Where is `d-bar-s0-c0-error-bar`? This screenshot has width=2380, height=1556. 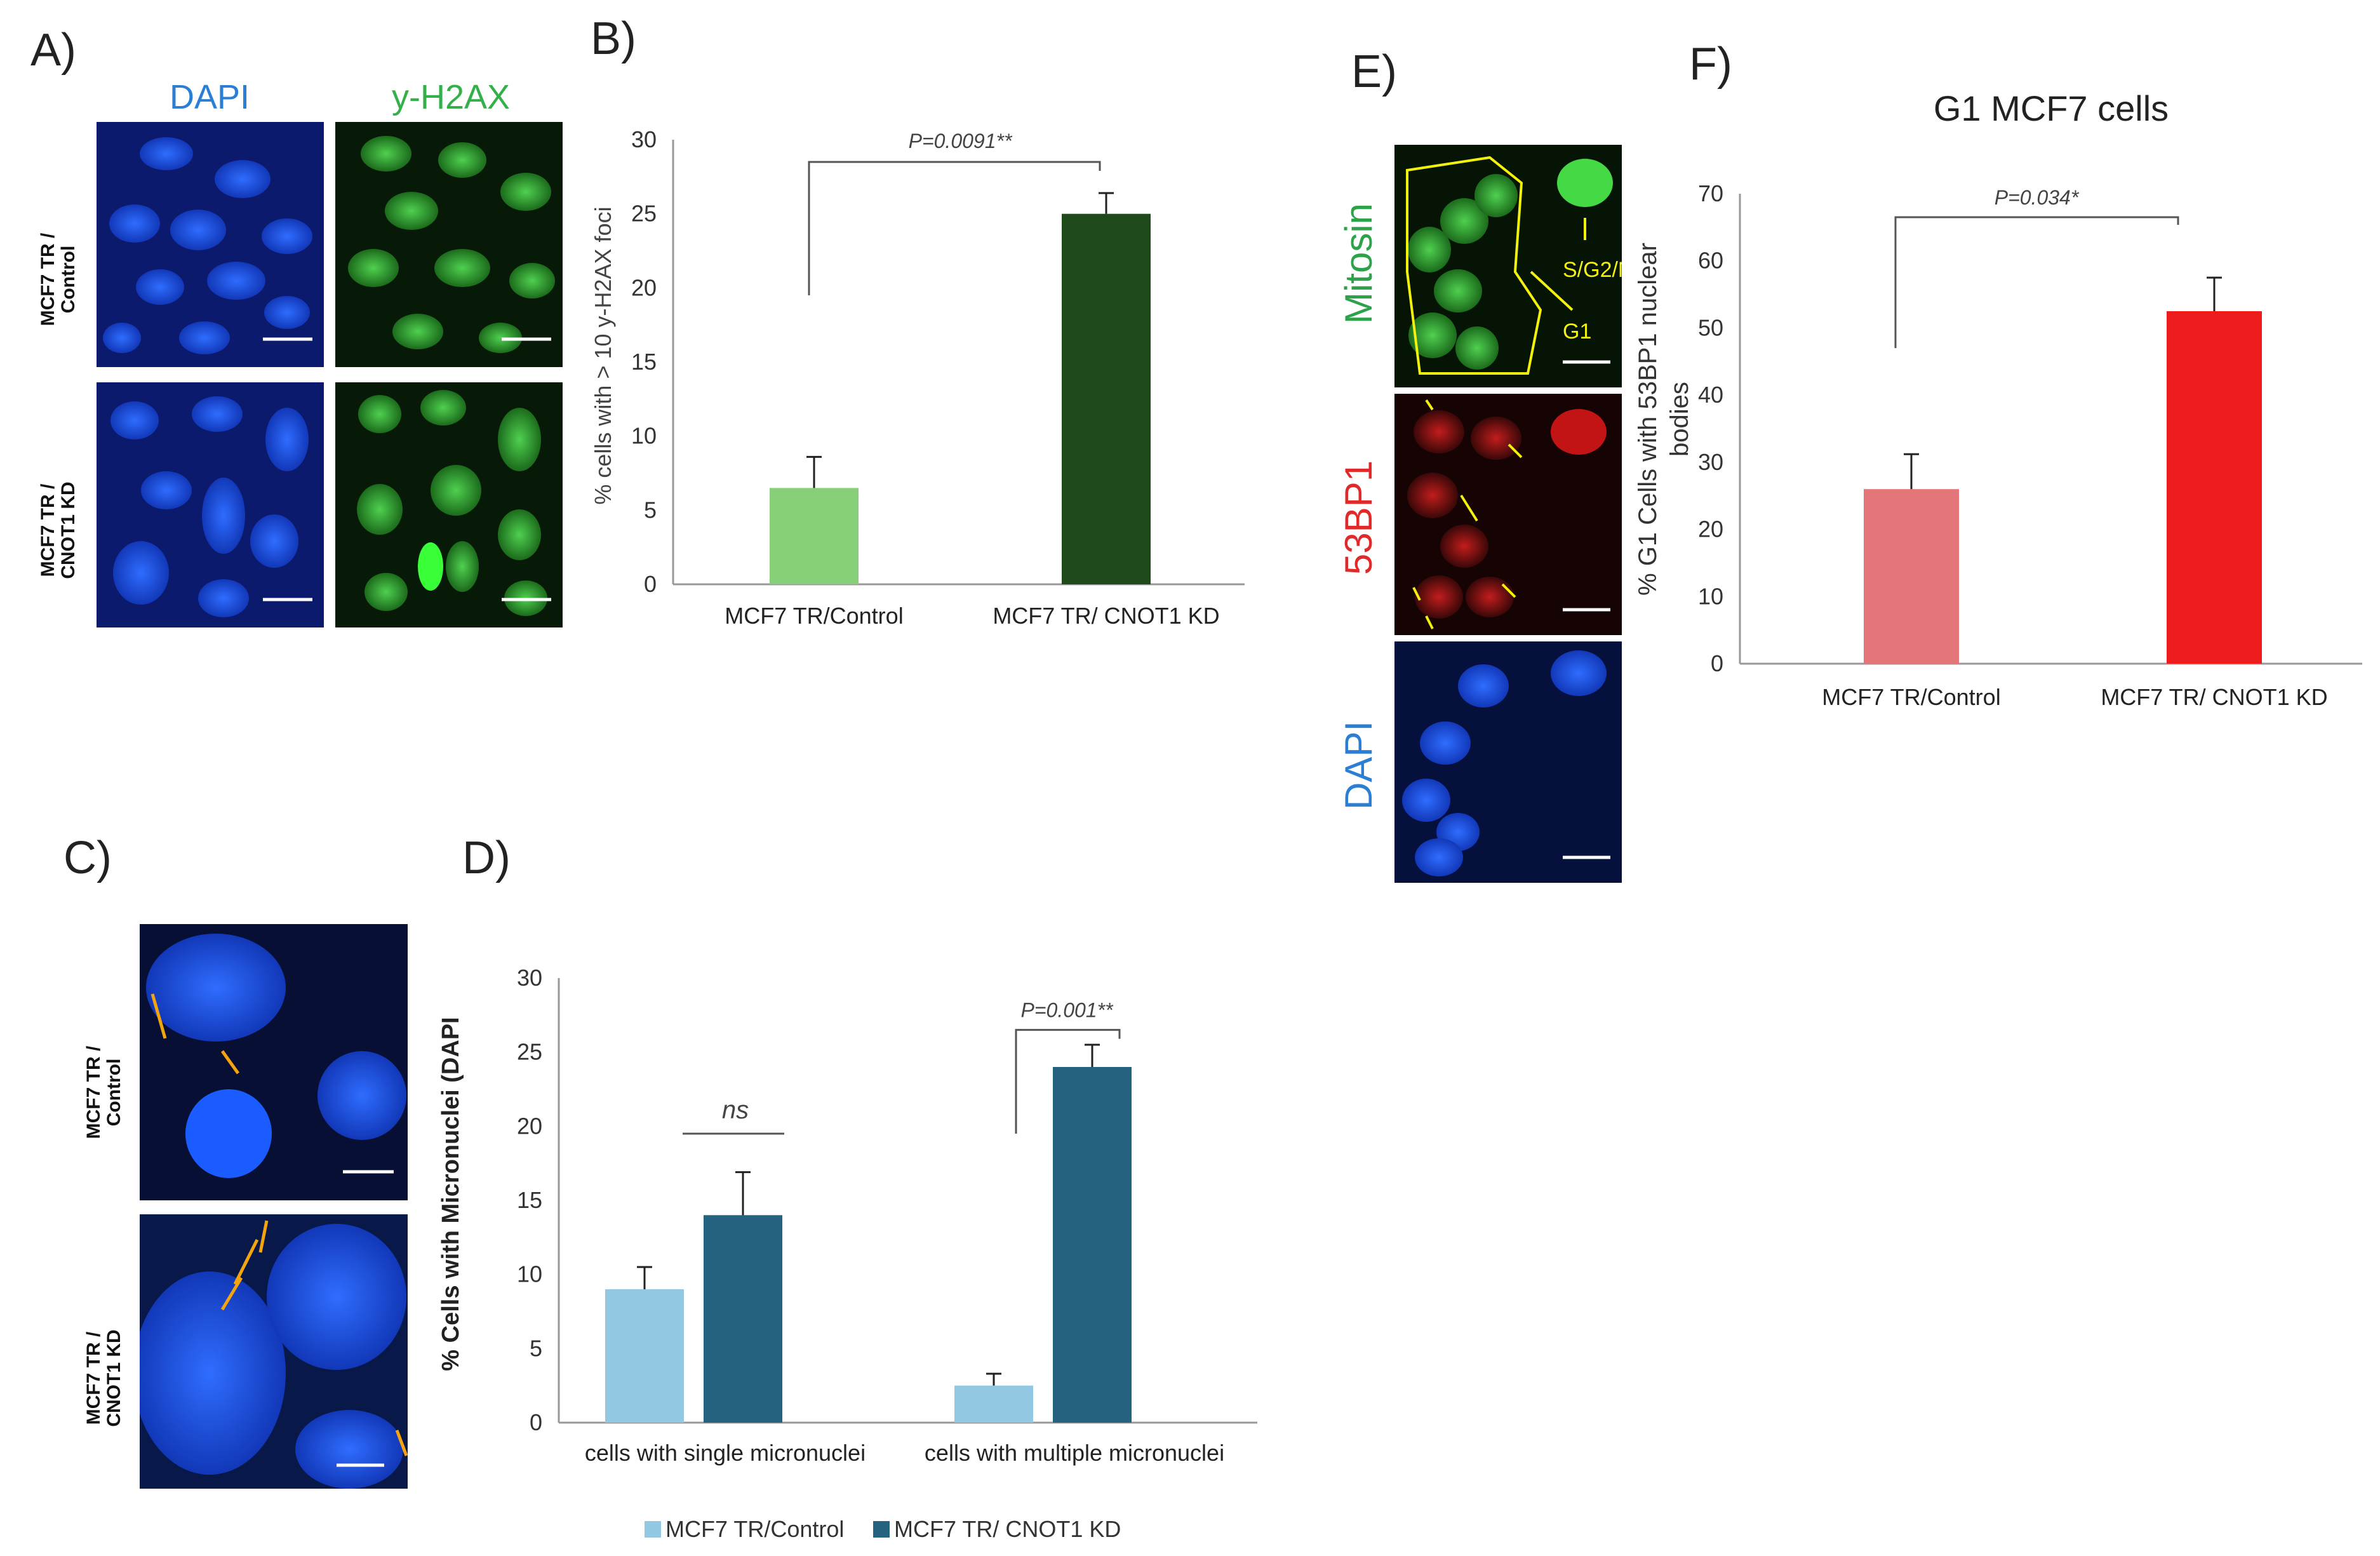 d-bar-s0-c0-error-bar is located at coordinates (644, 1277).